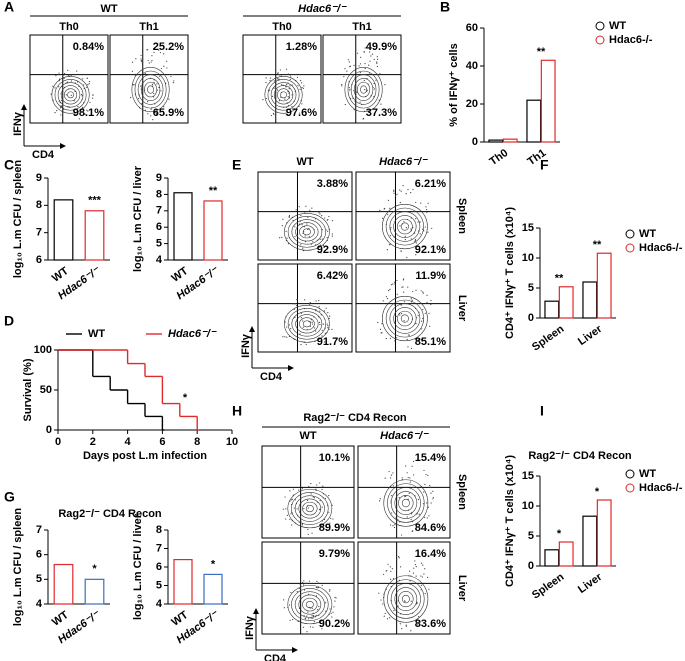 The width and height of the screenshot is (685, 661). What do you see at coordinates (528, 228) in the screenshot?
I see `y-tick-label: 15` at bounding box center [528, 228].